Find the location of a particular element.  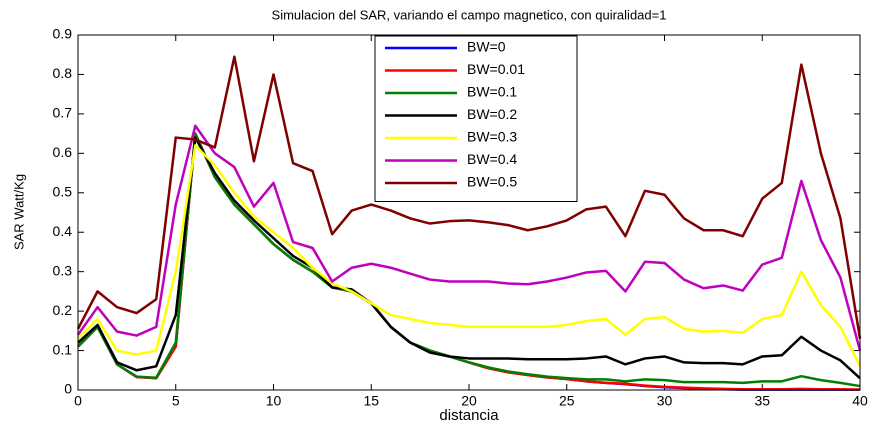

legend-label: BW=0.5 is located at coordinates (492, 182).